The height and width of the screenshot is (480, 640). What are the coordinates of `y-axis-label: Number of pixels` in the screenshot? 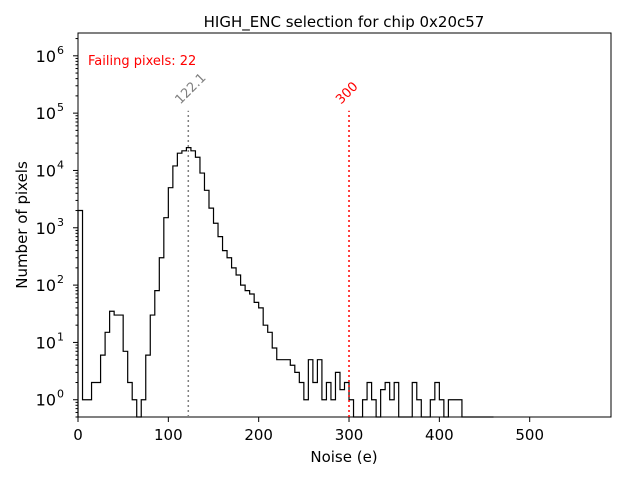 It's located at (22, 225).